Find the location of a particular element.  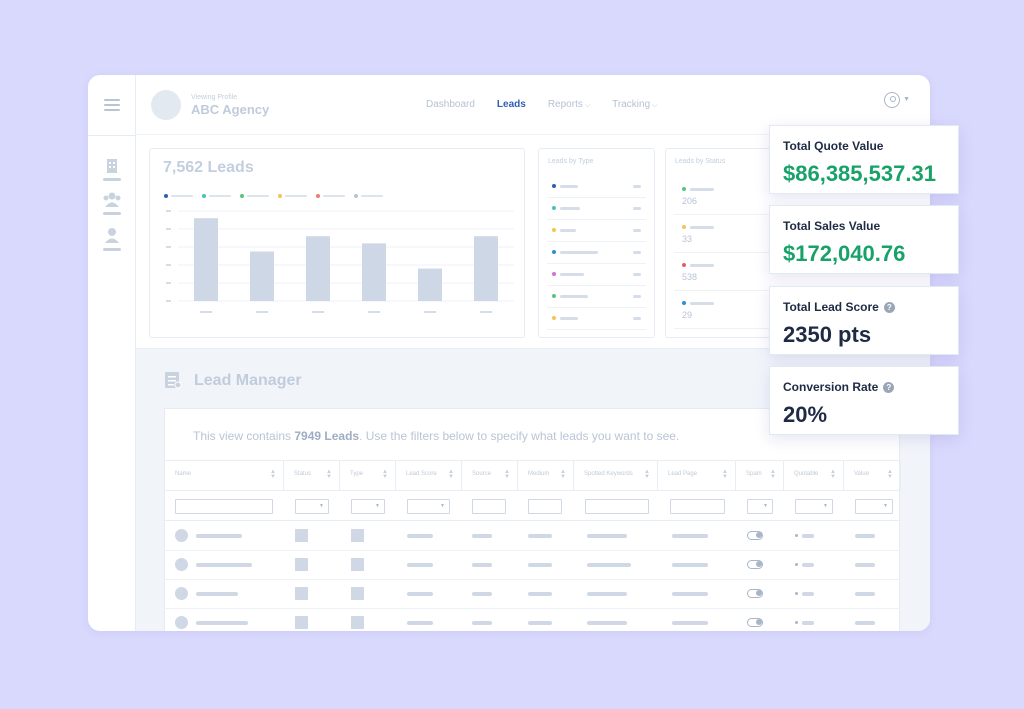

account-icon is located at coordinates (892, 100).